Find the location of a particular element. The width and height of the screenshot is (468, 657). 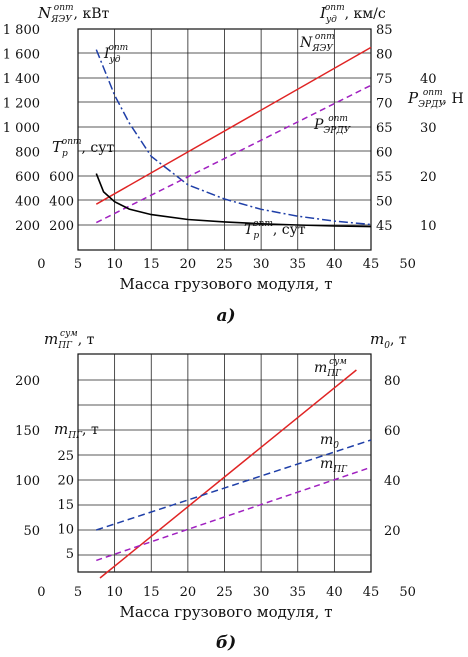

chart-a-right-outer-tick-label: 30 is located at coordinates (428, 128).